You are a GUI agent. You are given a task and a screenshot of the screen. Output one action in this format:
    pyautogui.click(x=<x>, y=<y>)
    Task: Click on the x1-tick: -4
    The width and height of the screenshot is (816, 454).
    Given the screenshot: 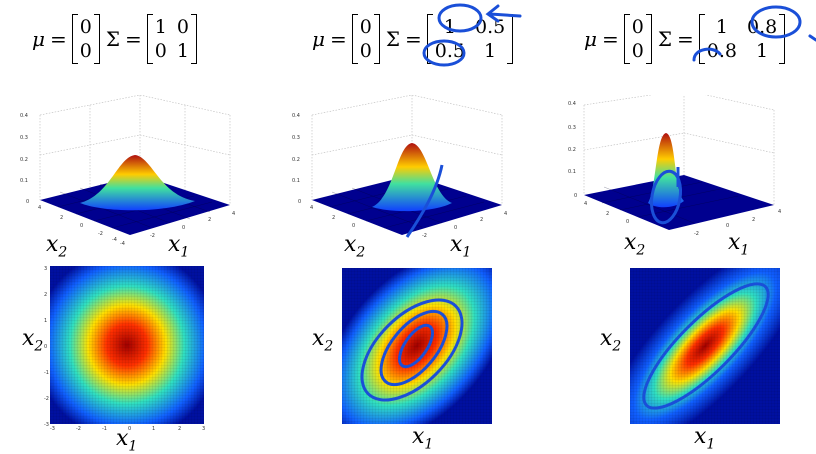 What is the action you would take?
    pyautogui.click(x=122, y=244)
    